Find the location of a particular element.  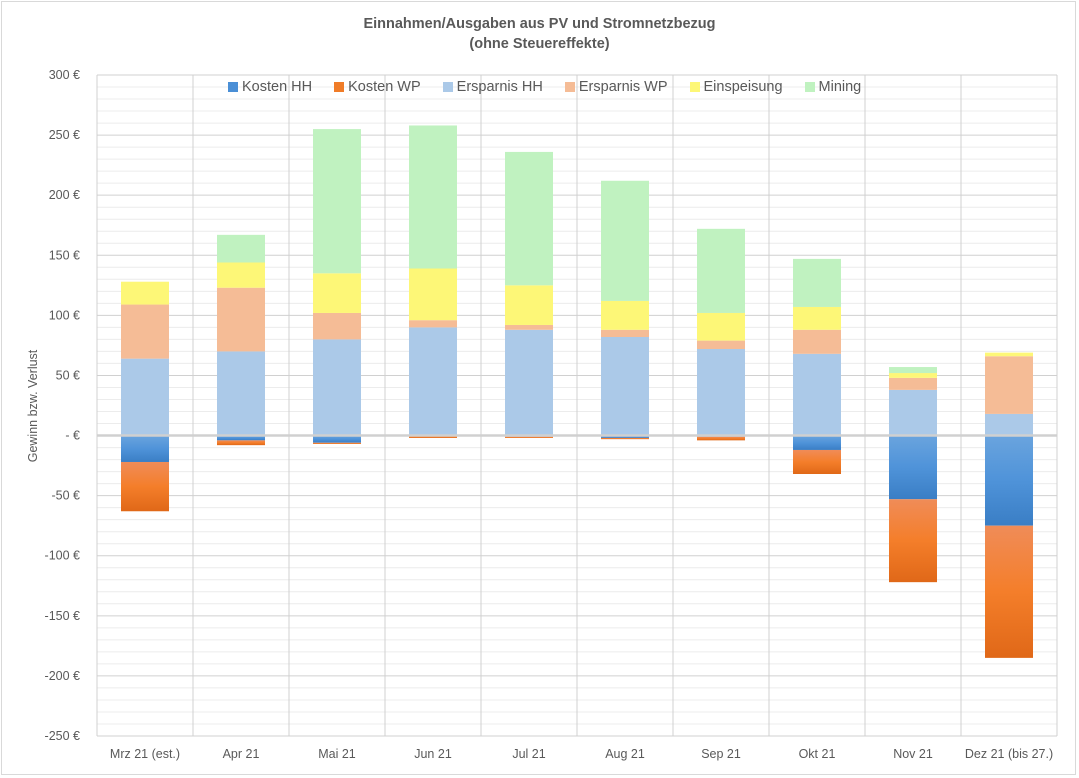

y-tick-label: 50 € is located at coordinates (68, 375).